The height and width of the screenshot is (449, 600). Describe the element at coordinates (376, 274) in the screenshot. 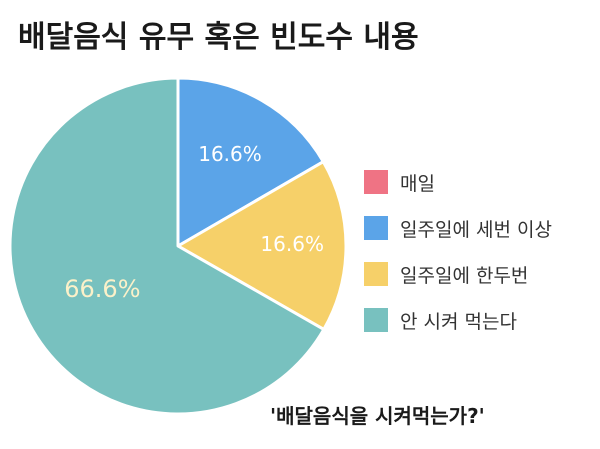

I see `legend-swatch-weekly-one-two` at that location.